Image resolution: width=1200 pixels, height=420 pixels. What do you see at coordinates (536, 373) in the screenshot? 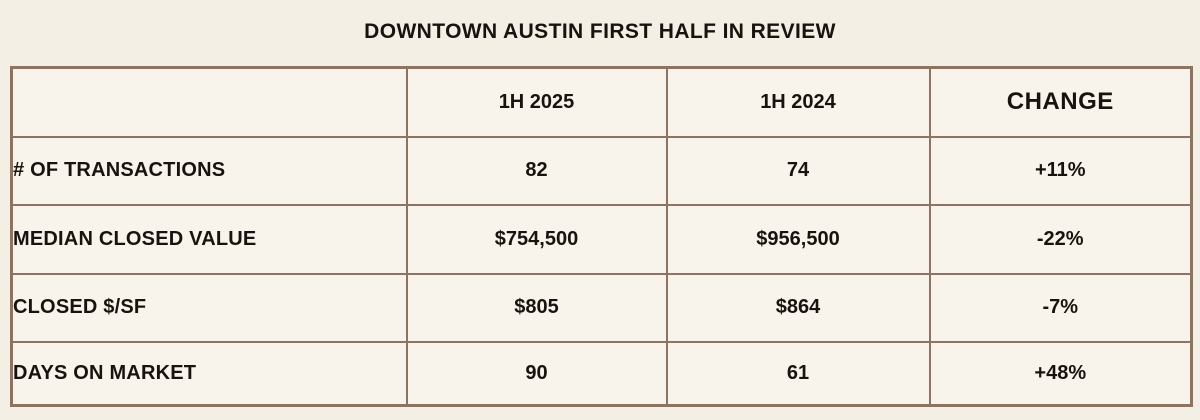
I see `value-dom-2025: 90` at bounding box center [536, 373].